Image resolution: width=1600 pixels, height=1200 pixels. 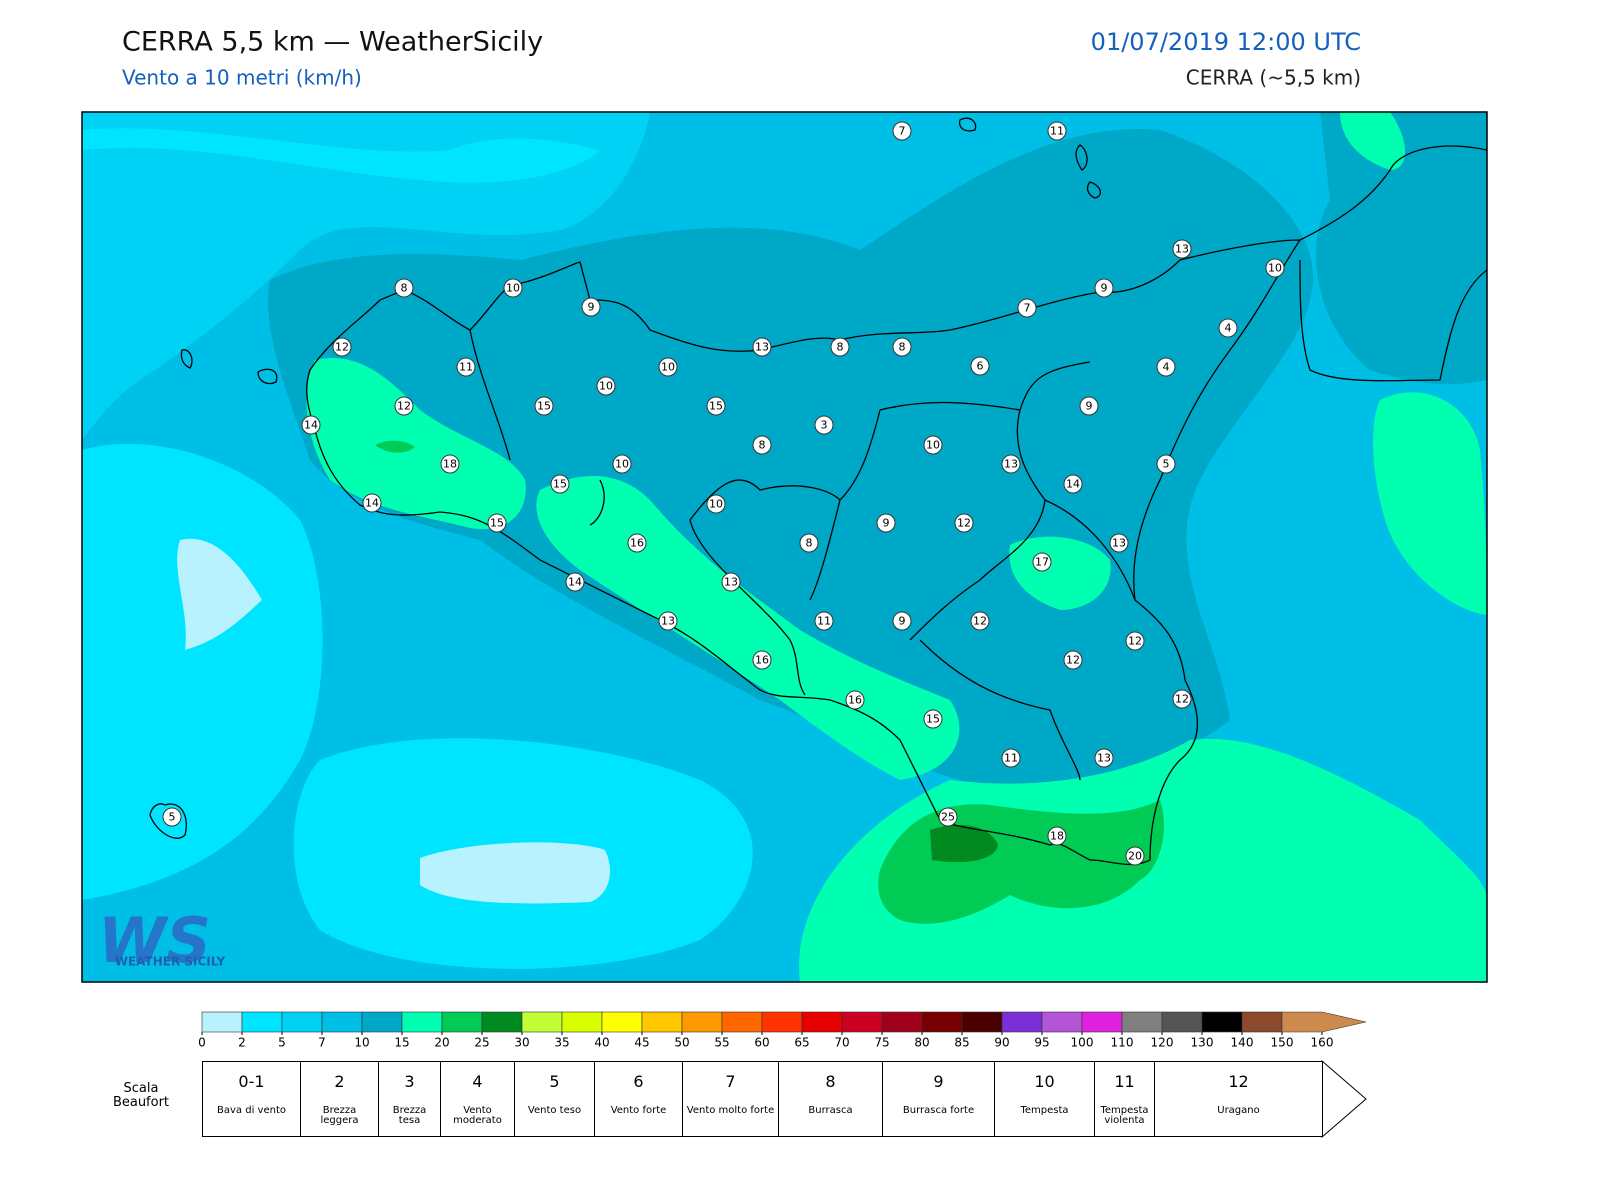 What do you see at coordinates (961, 1043) in the screenshot?
I see `tick-label: 85` at bounding box center [961, 1043].